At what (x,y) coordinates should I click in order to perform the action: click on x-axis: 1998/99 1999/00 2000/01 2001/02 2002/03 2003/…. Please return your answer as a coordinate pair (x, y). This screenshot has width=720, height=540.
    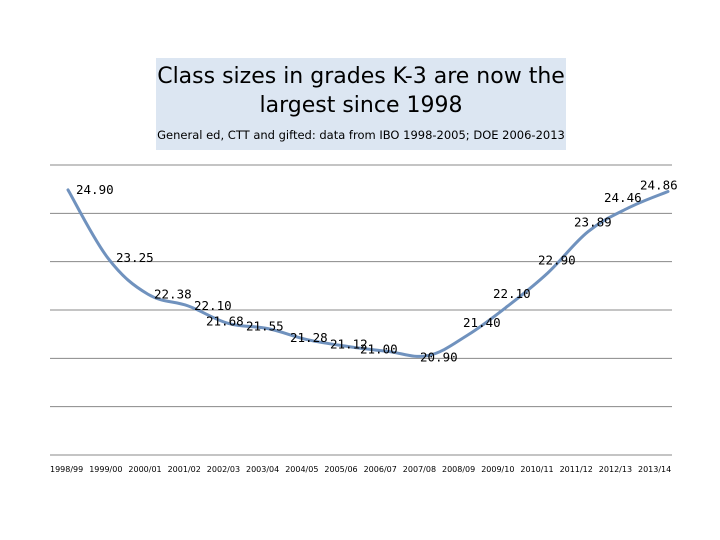
    Looking at the image, I should click on (360, 469).